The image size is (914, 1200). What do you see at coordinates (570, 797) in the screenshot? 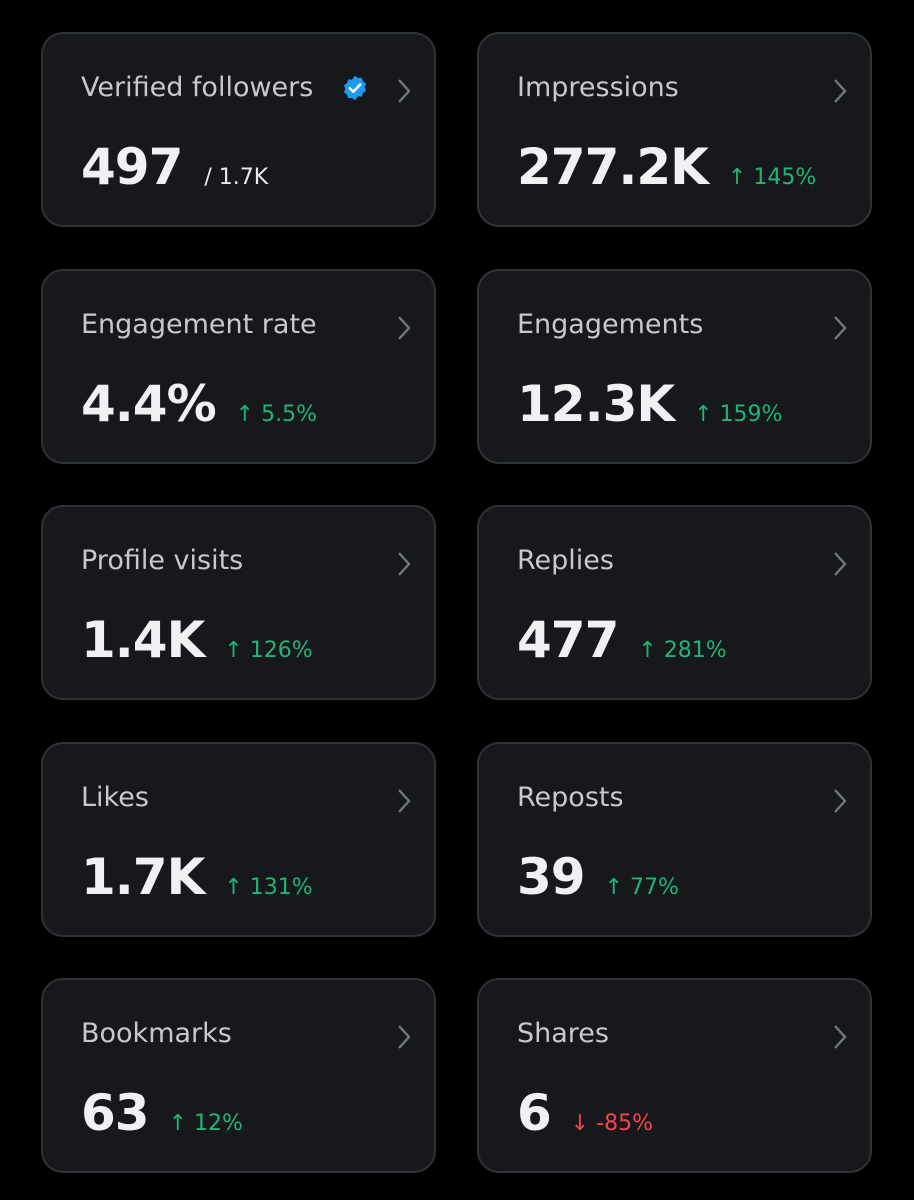
I see `metric-label: Reposts` at bounding box center [570, 797].